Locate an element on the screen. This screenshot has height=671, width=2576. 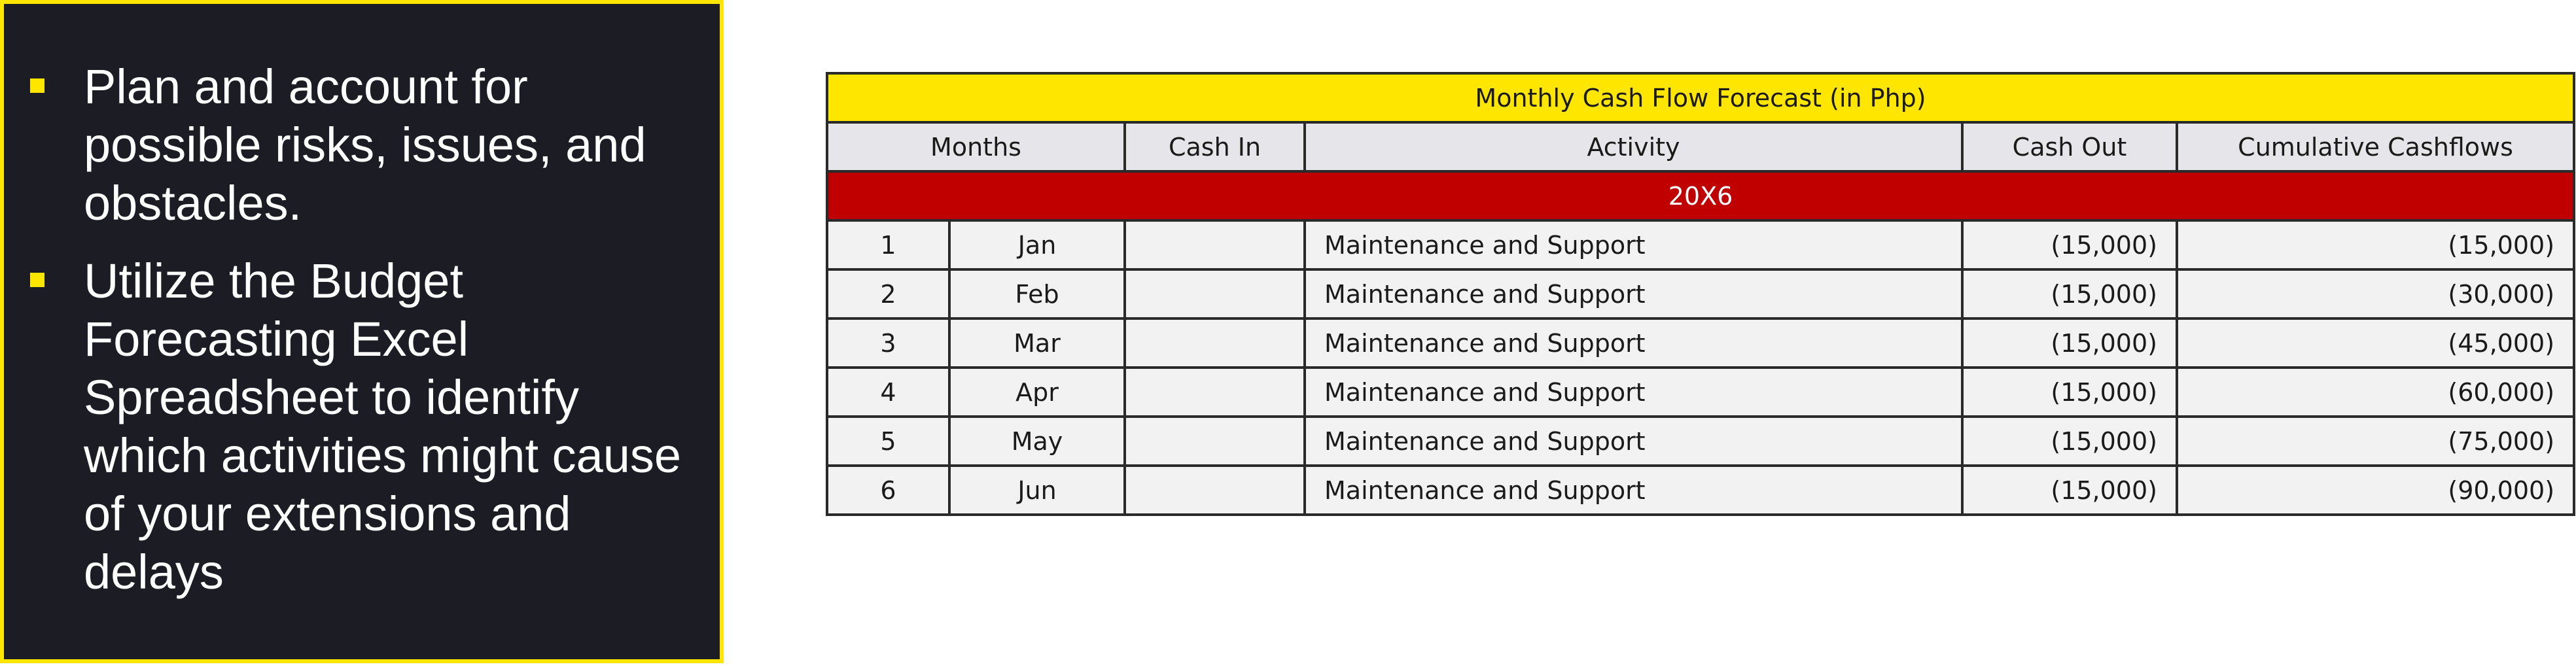
row-number: 1 is located at coordinates (888, 245).